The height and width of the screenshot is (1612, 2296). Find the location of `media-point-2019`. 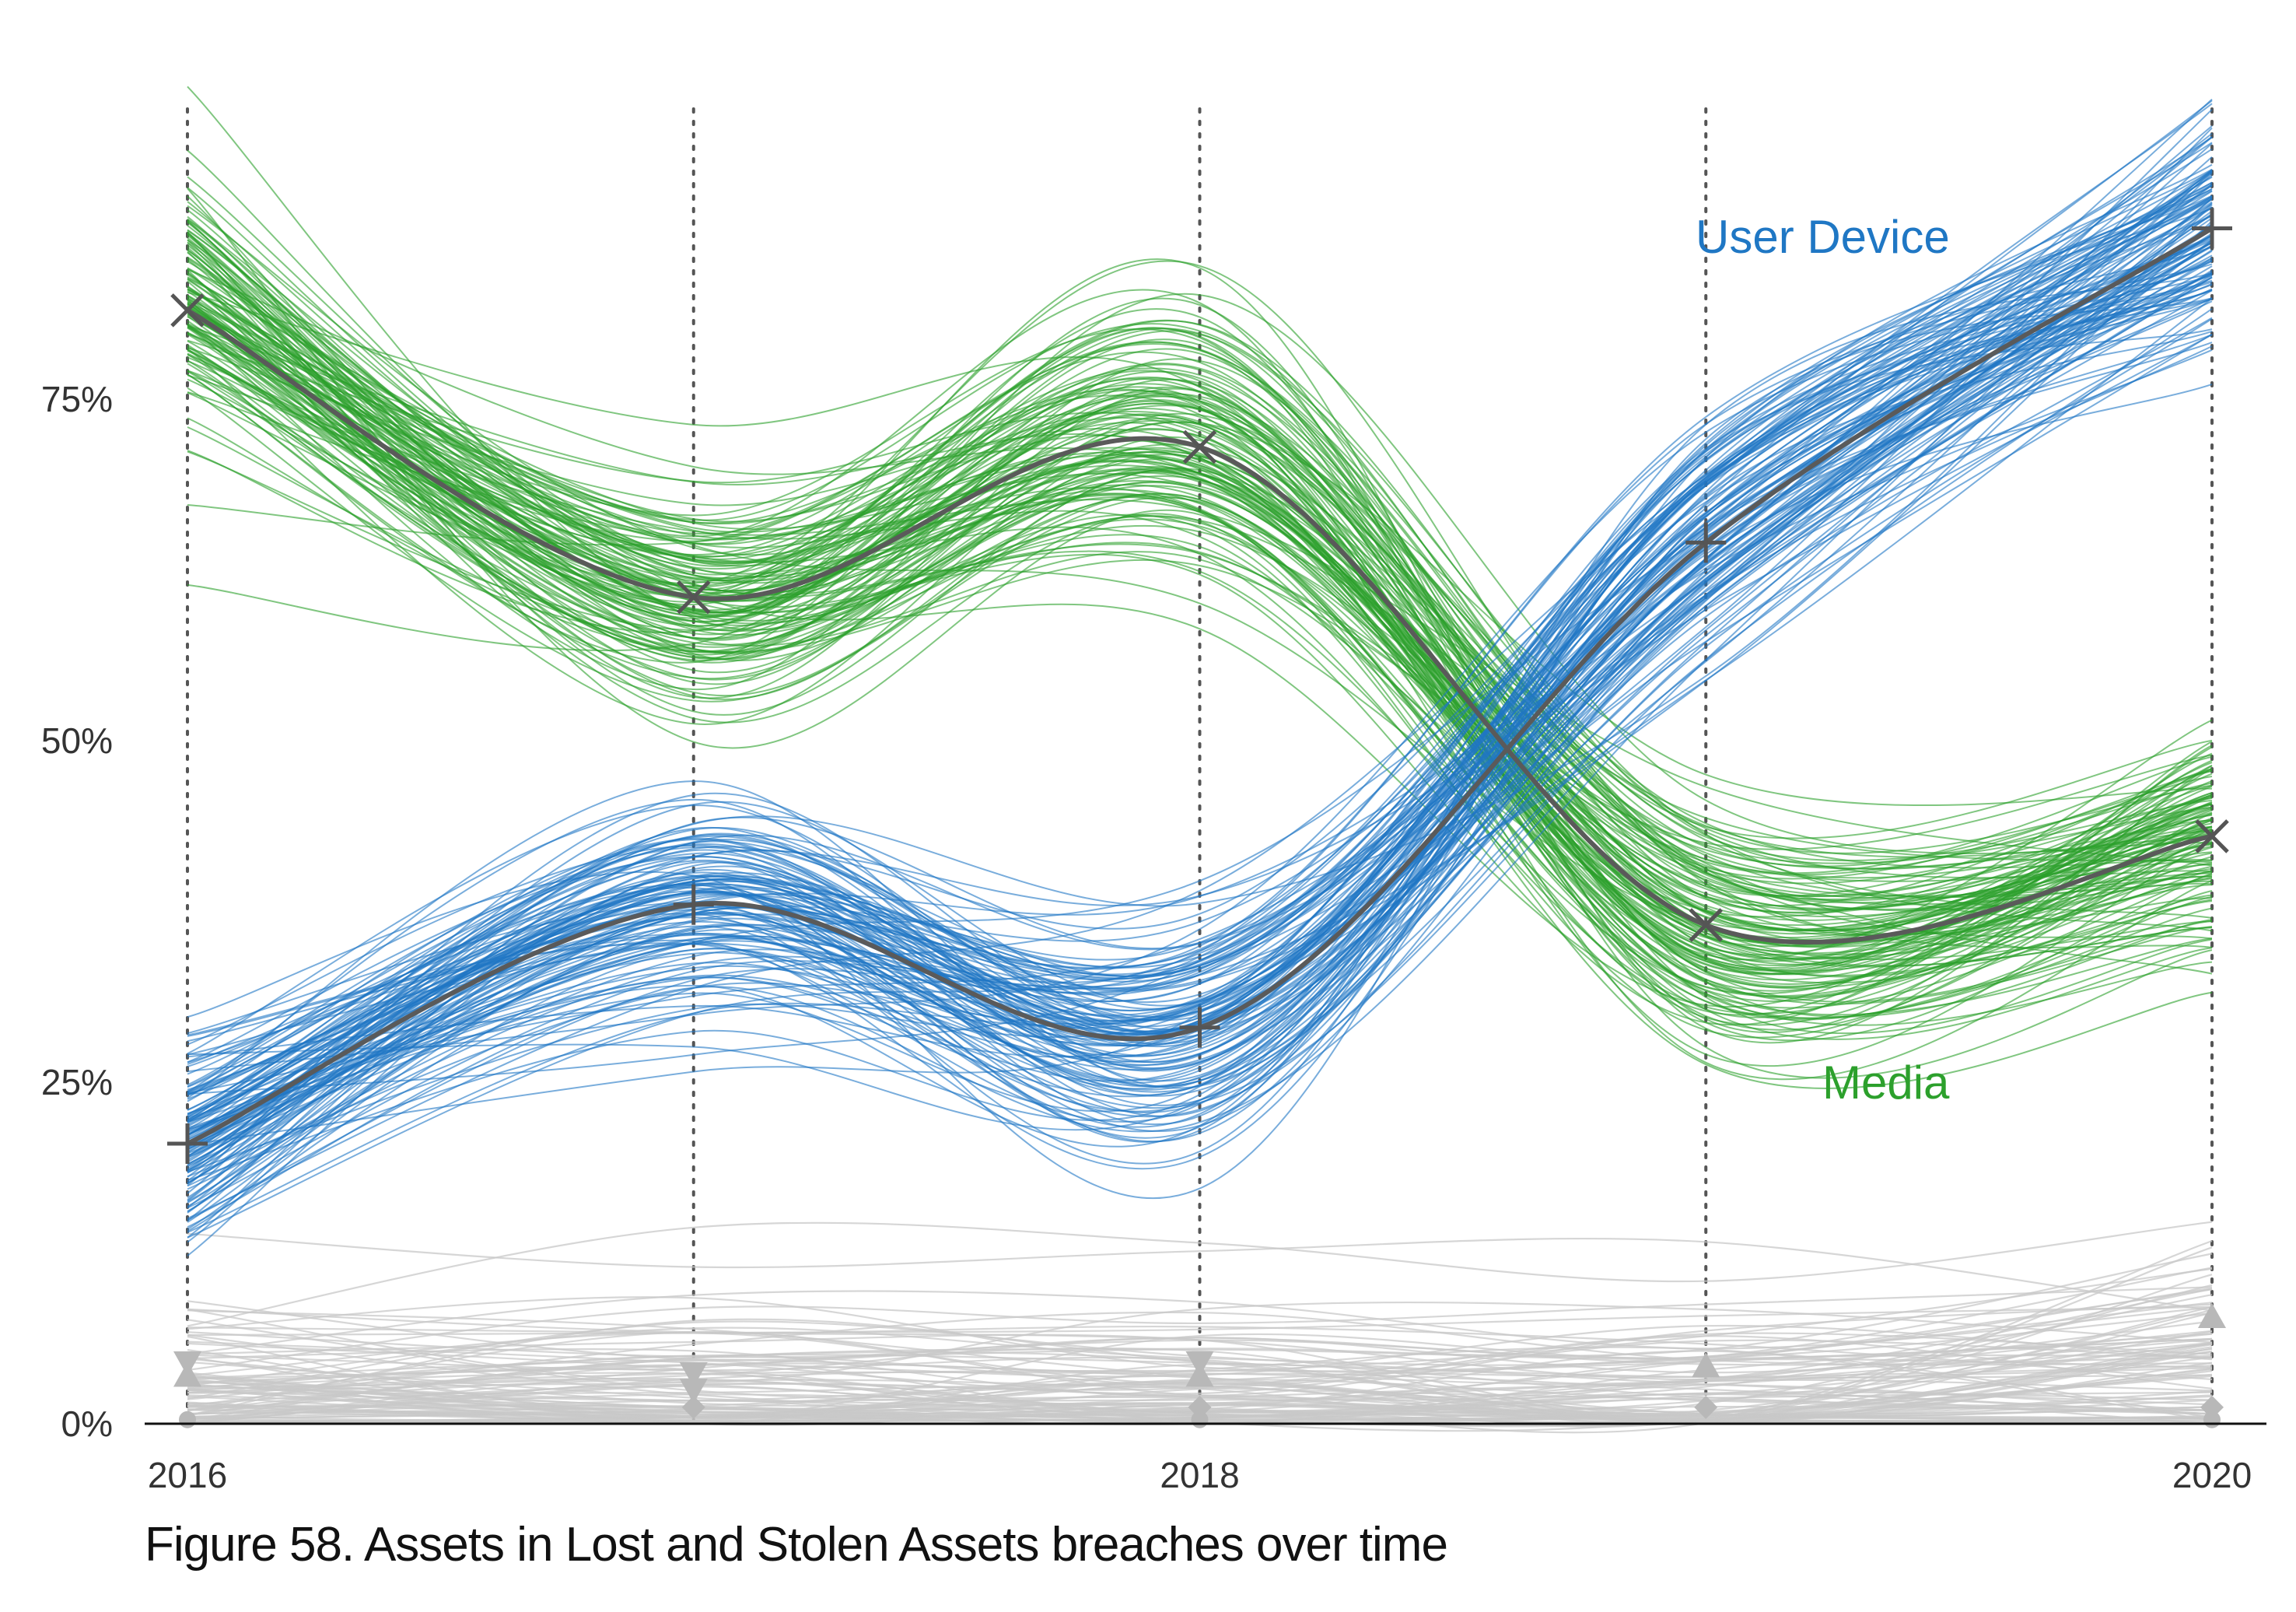

media-point-2019 is located at coordinates (1707, 925).